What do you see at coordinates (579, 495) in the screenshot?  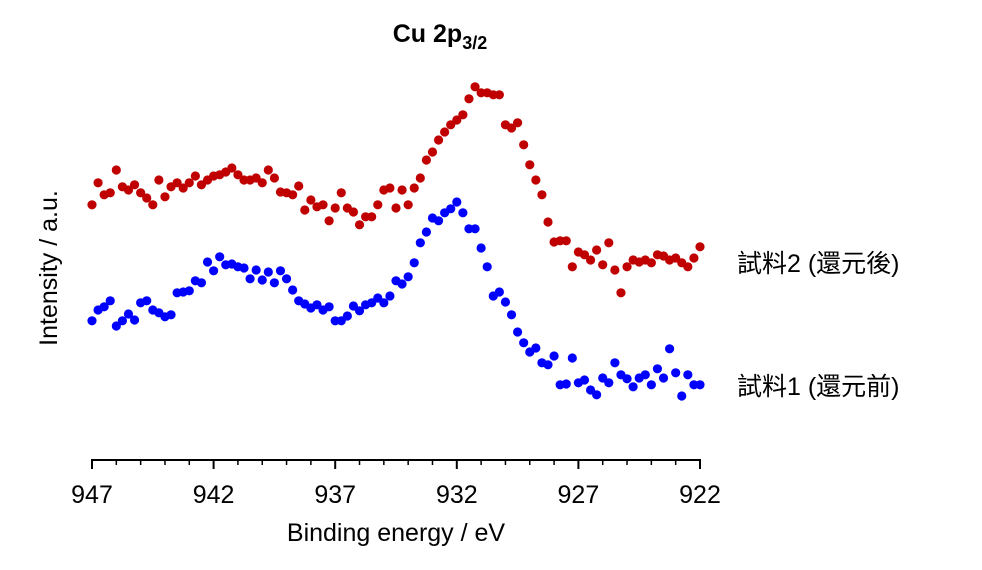 I see `x-tick-label: 927` at bounding box center [579, 495].